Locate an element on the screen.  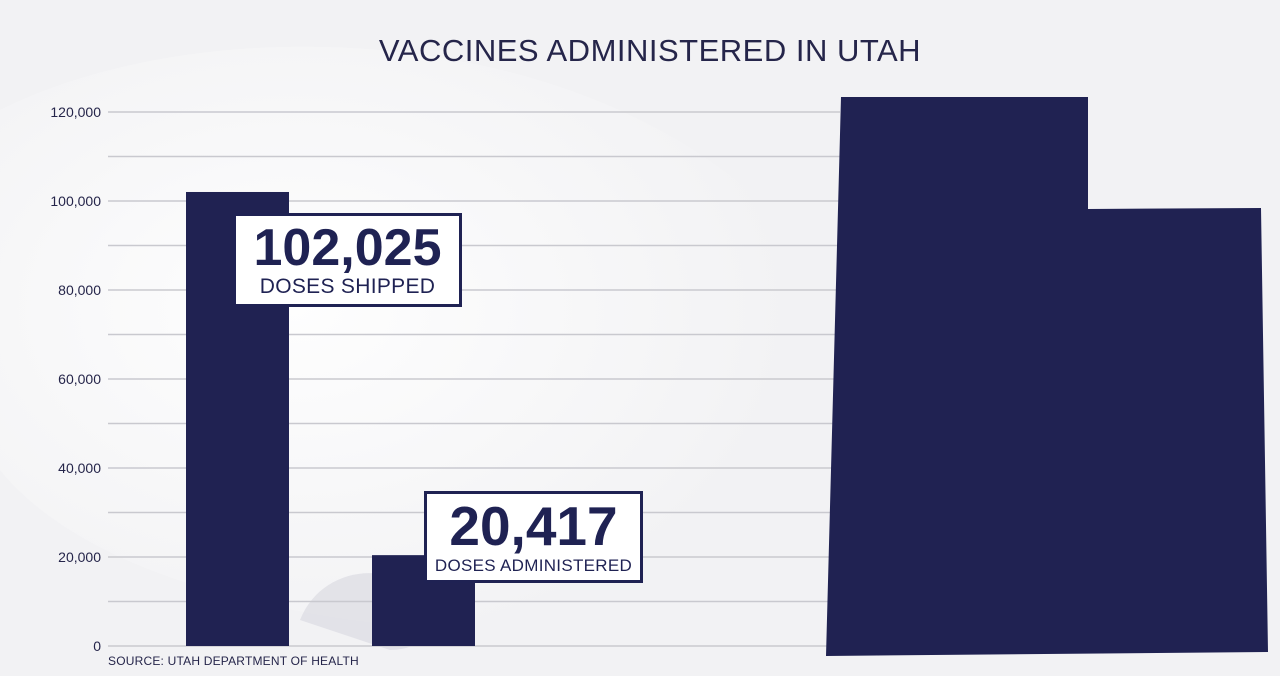
callout-doses-administered: 20,417 DOSES ADMINISTERED is located at coordinates (533, 537).